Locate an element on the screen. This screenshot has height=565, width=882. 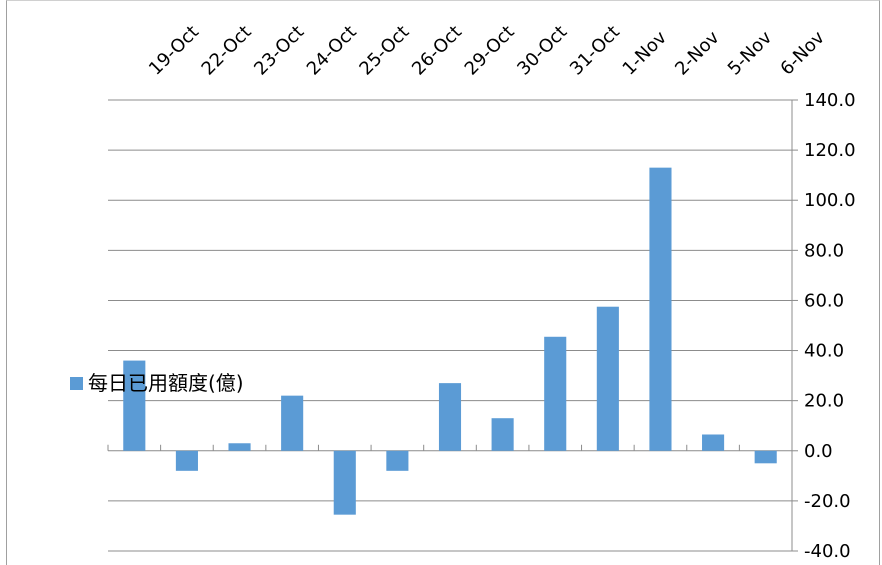
x-tick-label: 30-Oct is located at coordinates (542, 51).